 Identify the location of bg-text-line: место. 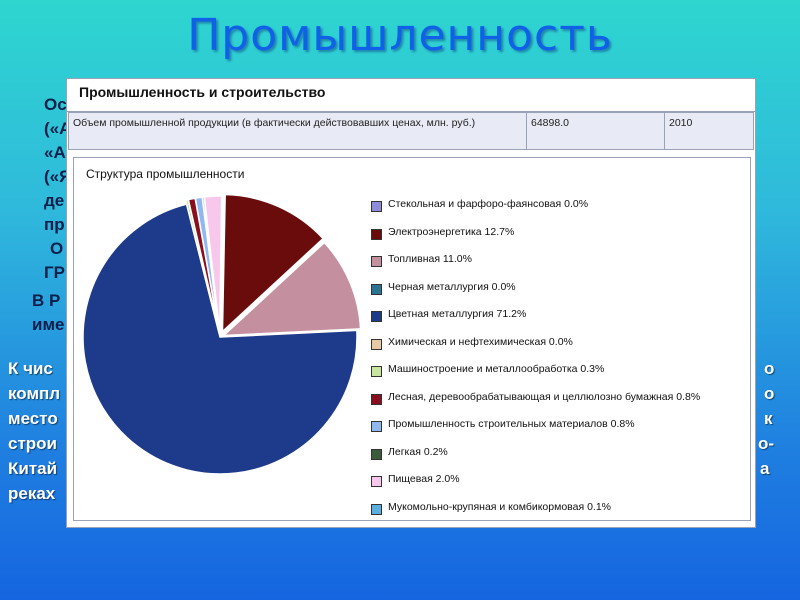
(33, 418).